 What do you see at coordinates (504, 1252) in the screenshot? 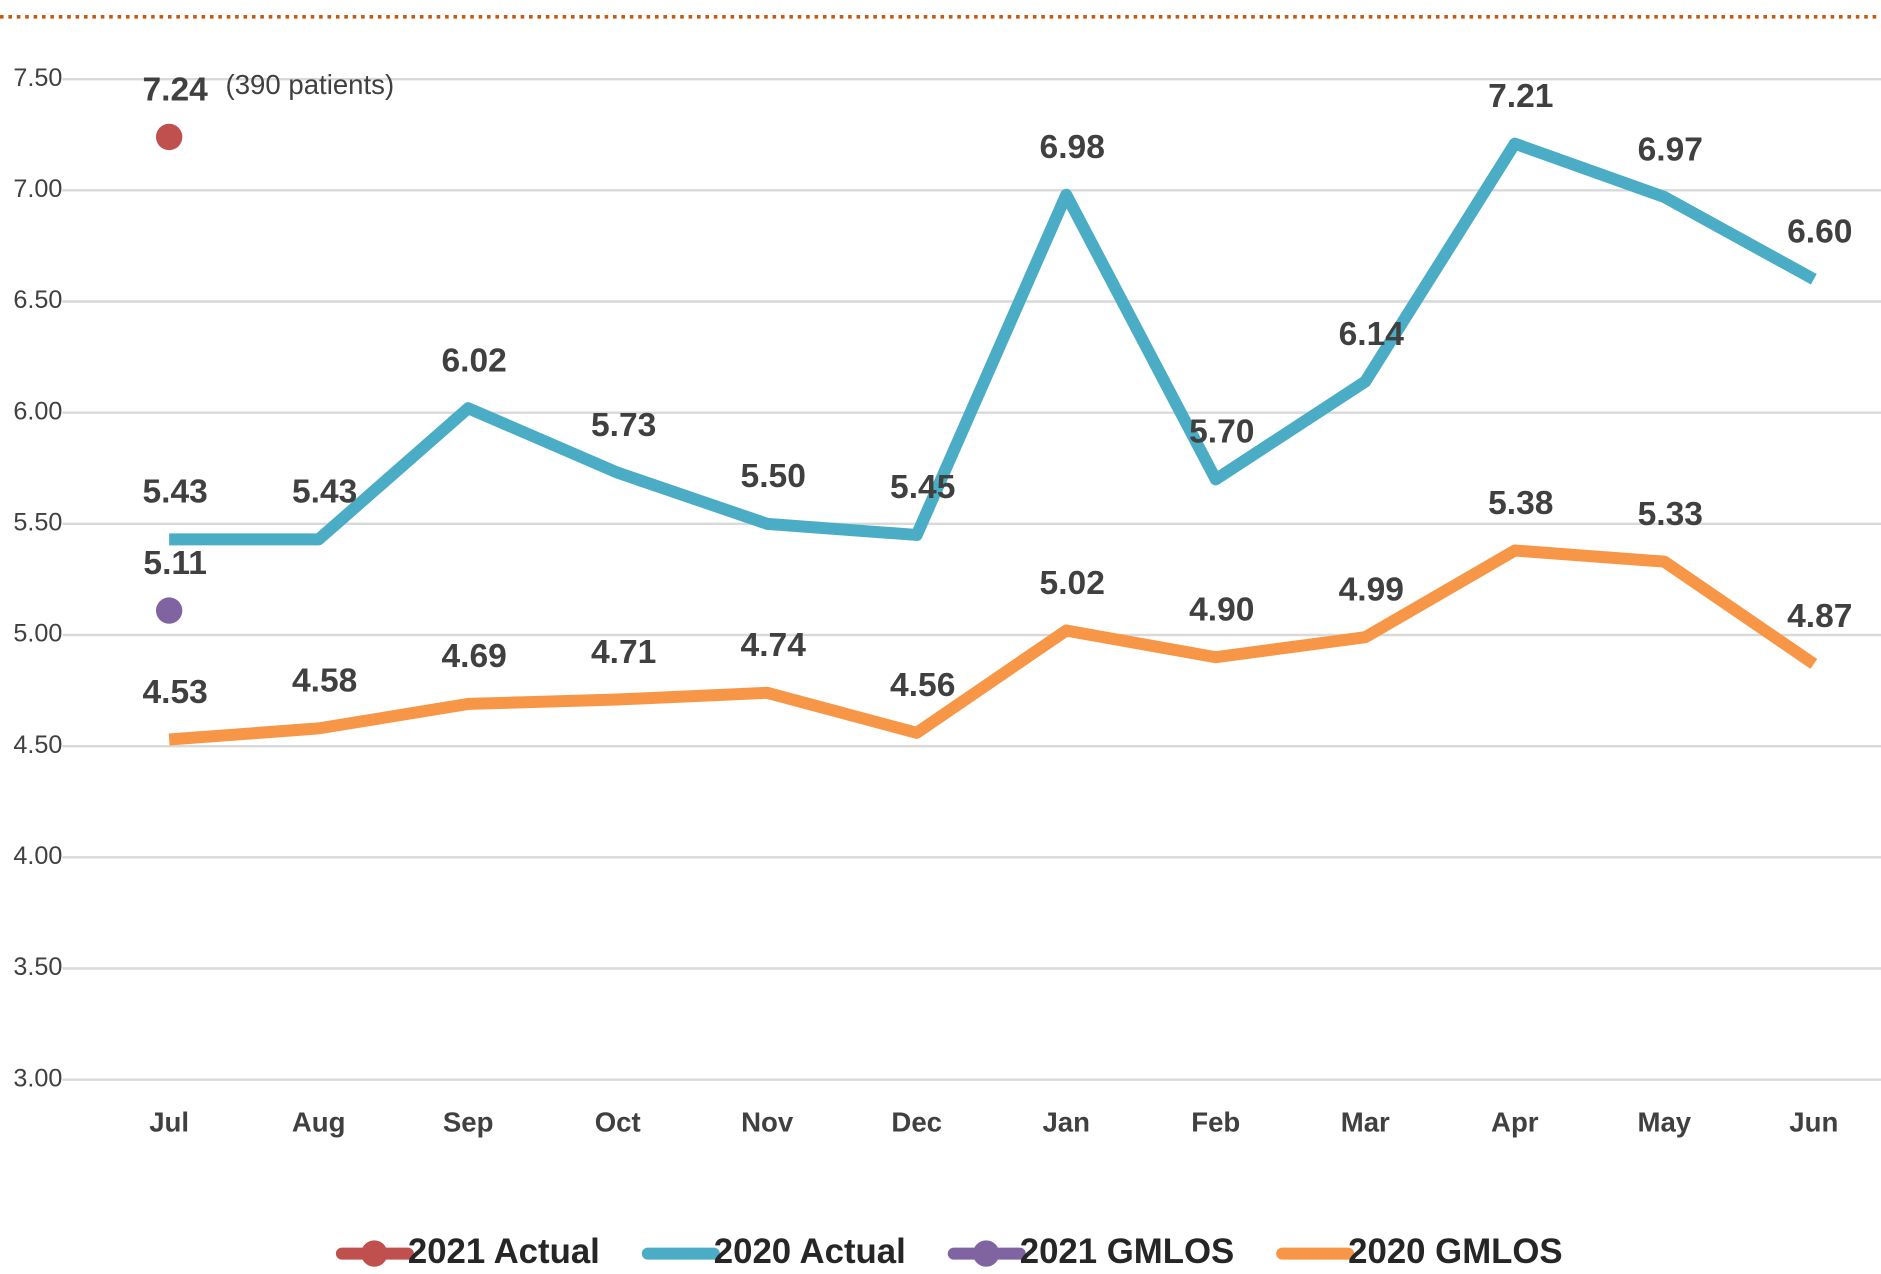
I see `legend-label: 2021 Actual` at bounding box center [504, 1252].